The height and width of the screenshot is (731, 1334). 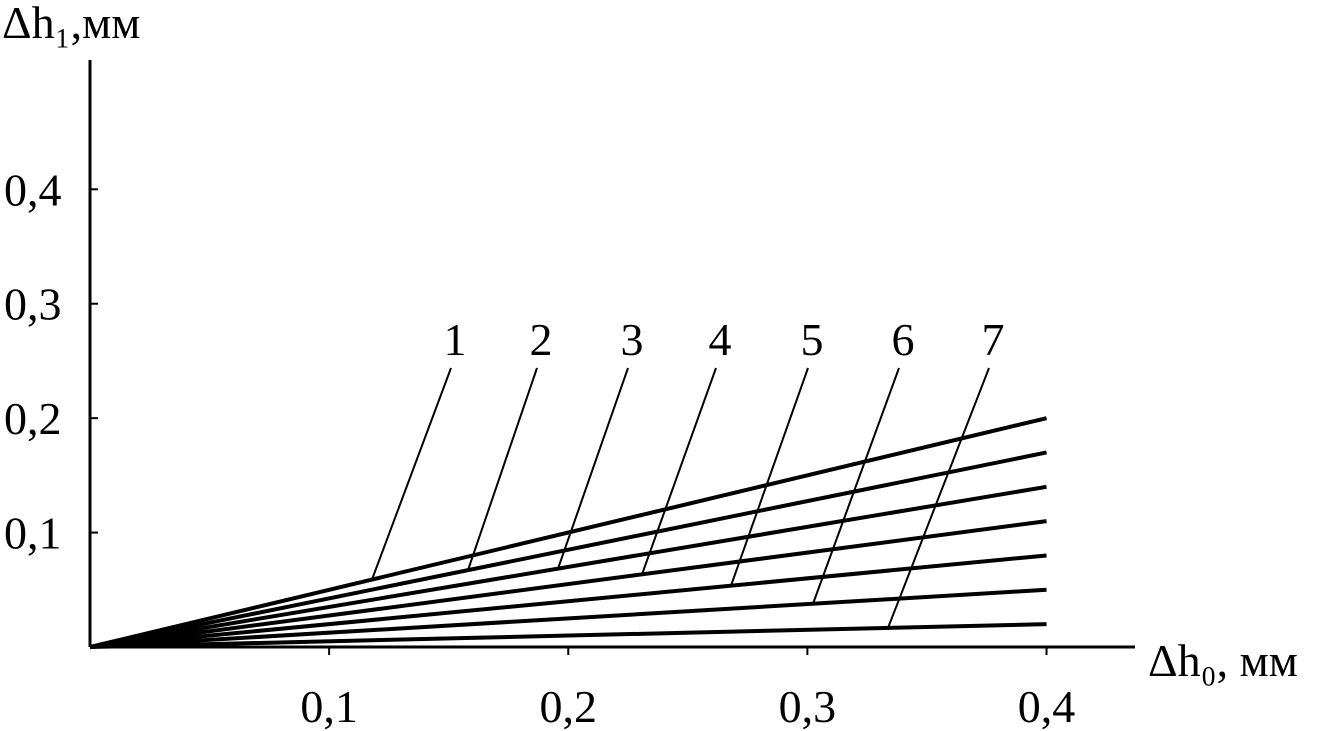 I want to click on curve-label: 7, so click(x=993, y=339).